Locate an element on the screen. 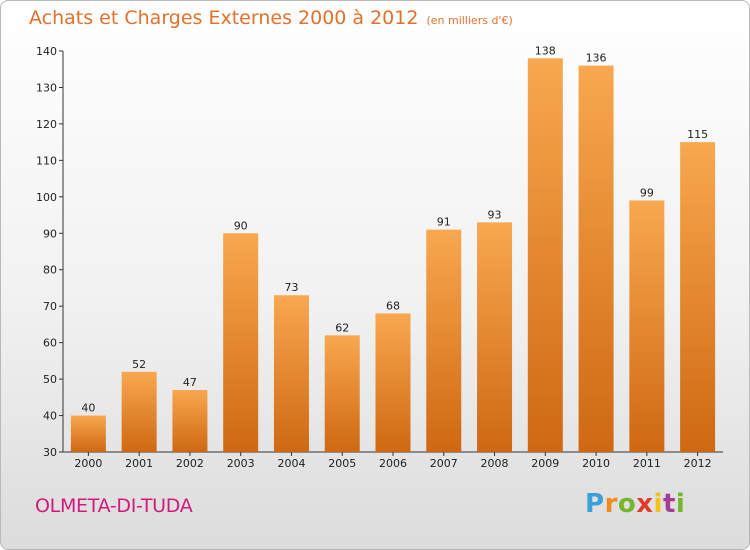 This screenshot has height=550, width=750. x-tick-label-2005: 2005 is located at coordinates (342, 463).